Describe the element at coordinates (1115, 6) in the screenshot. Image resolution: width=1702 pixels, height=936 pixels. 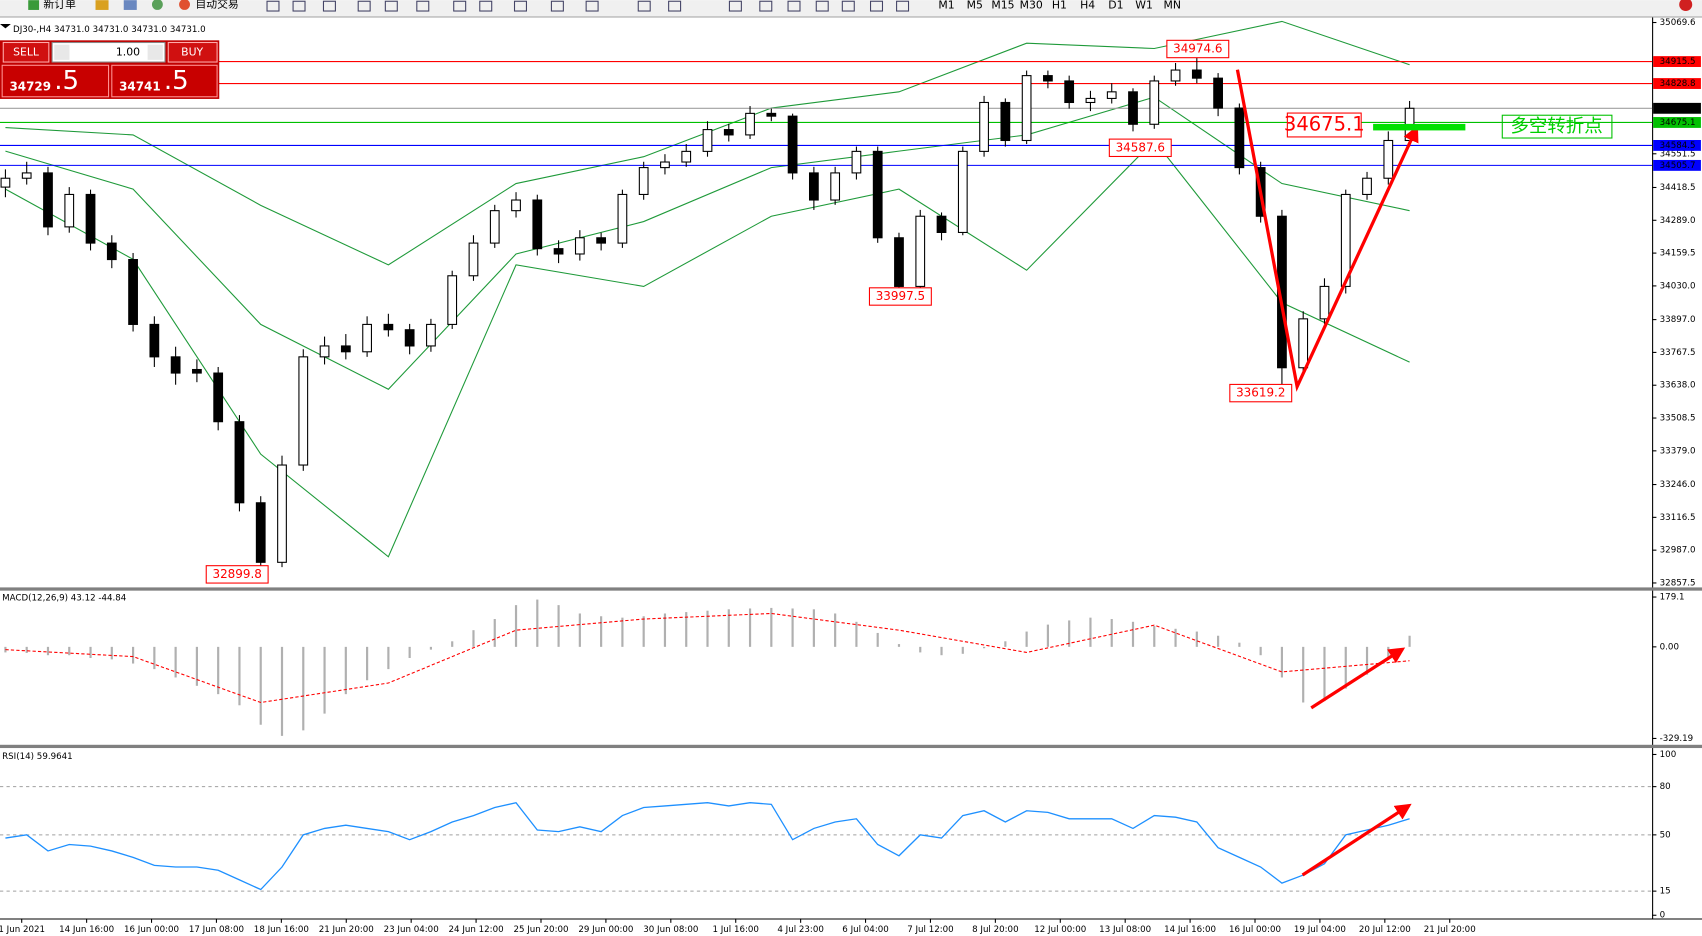
I see `timeframe-button: D1` at that location.